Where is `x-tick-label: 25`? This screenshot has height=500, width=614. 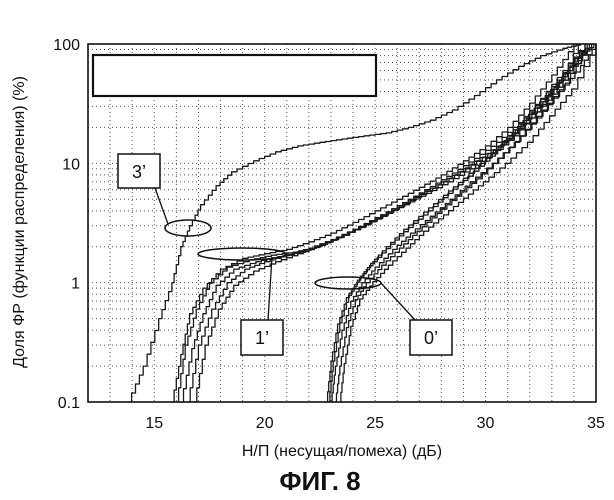 x-tick-label: 25 is located at coordinates (375, 423).